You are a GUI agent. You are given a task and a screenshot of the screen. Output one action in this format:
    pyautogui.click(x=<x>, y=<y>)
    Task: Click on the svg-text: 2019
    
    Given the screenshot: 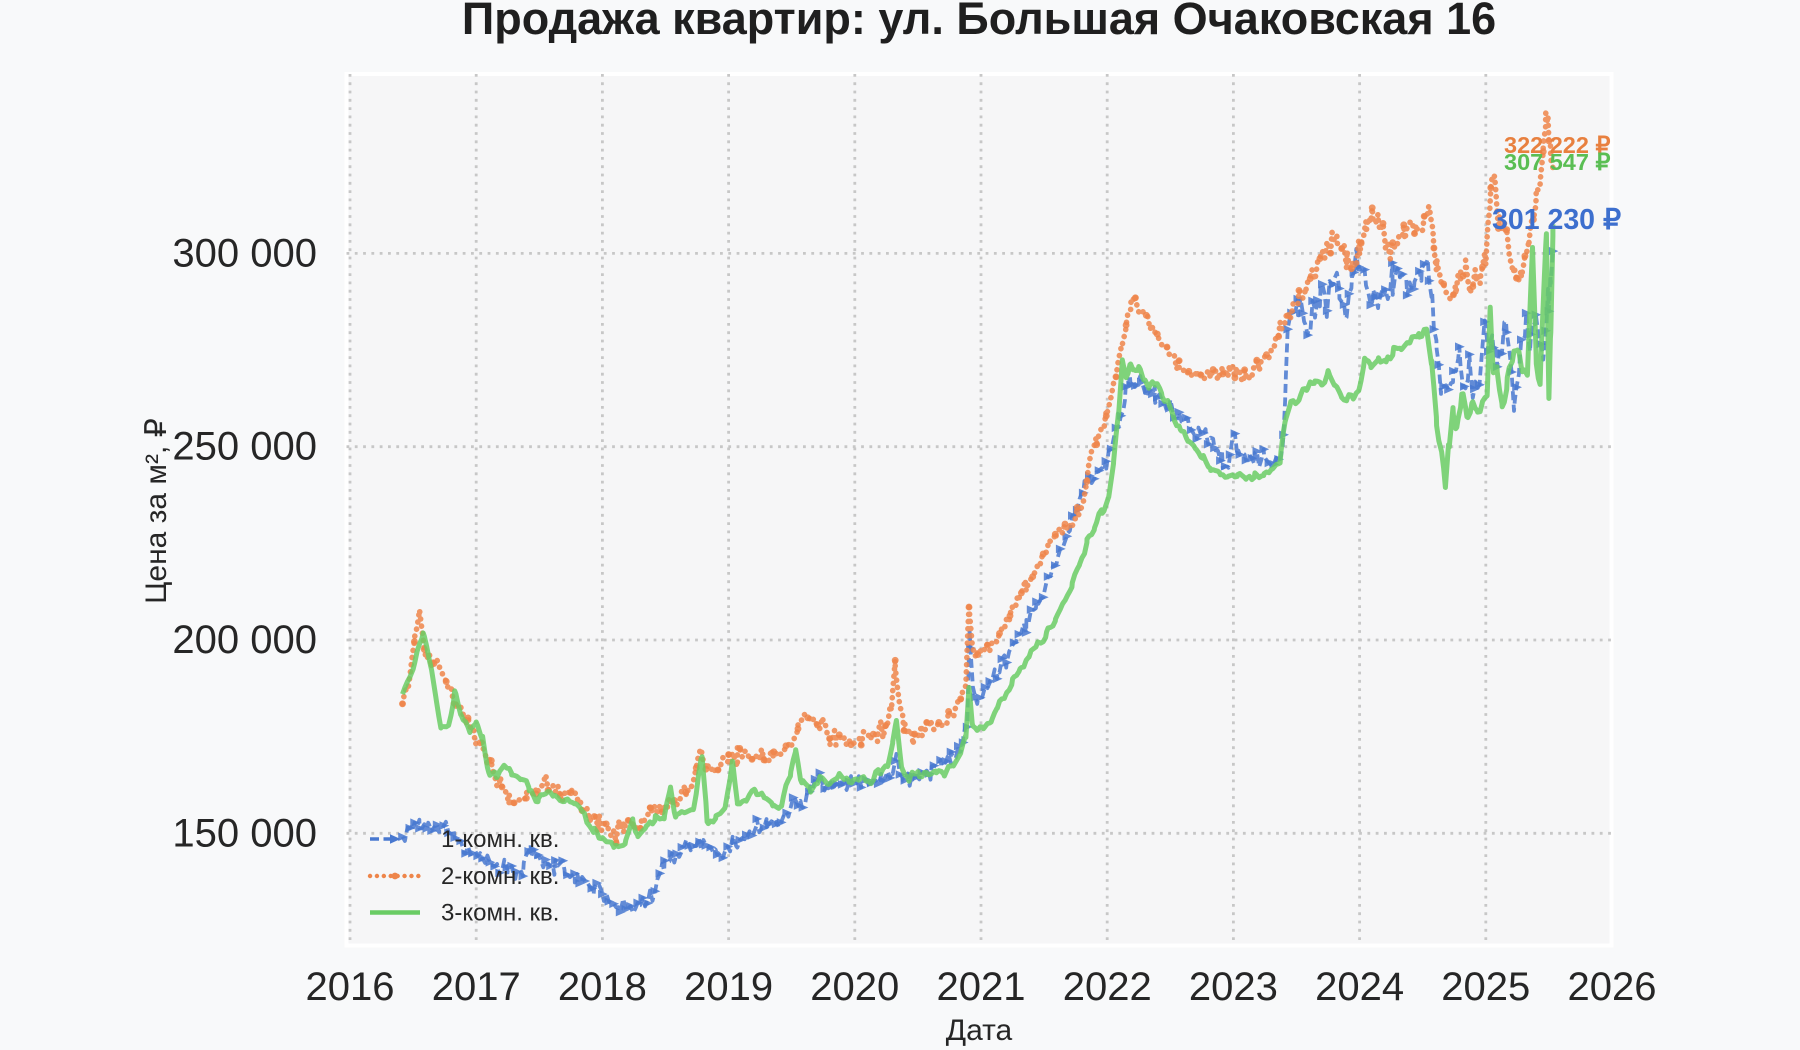 What is the action you would take?
    pyautogui.click(x=728, y=987)
    